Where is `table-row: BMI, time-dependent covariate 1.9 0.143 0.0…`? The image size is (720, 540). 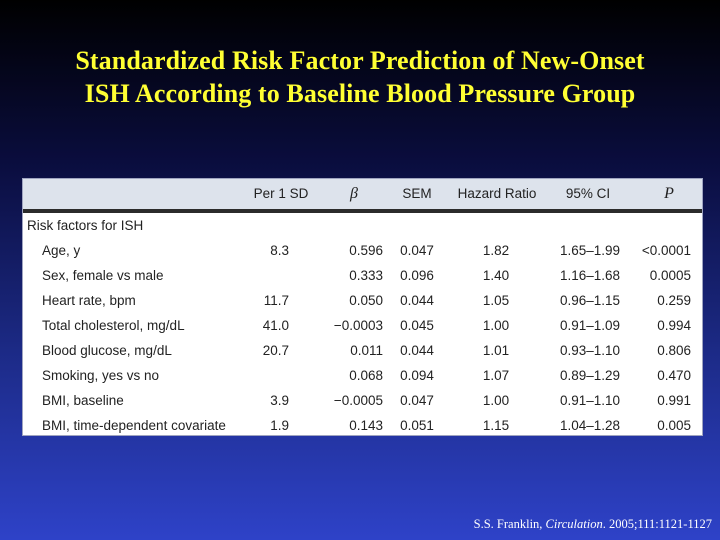
table-row: BMI, time-dependent covariate 1.9 0.143 0.0… is located at coordinates (362, 425).